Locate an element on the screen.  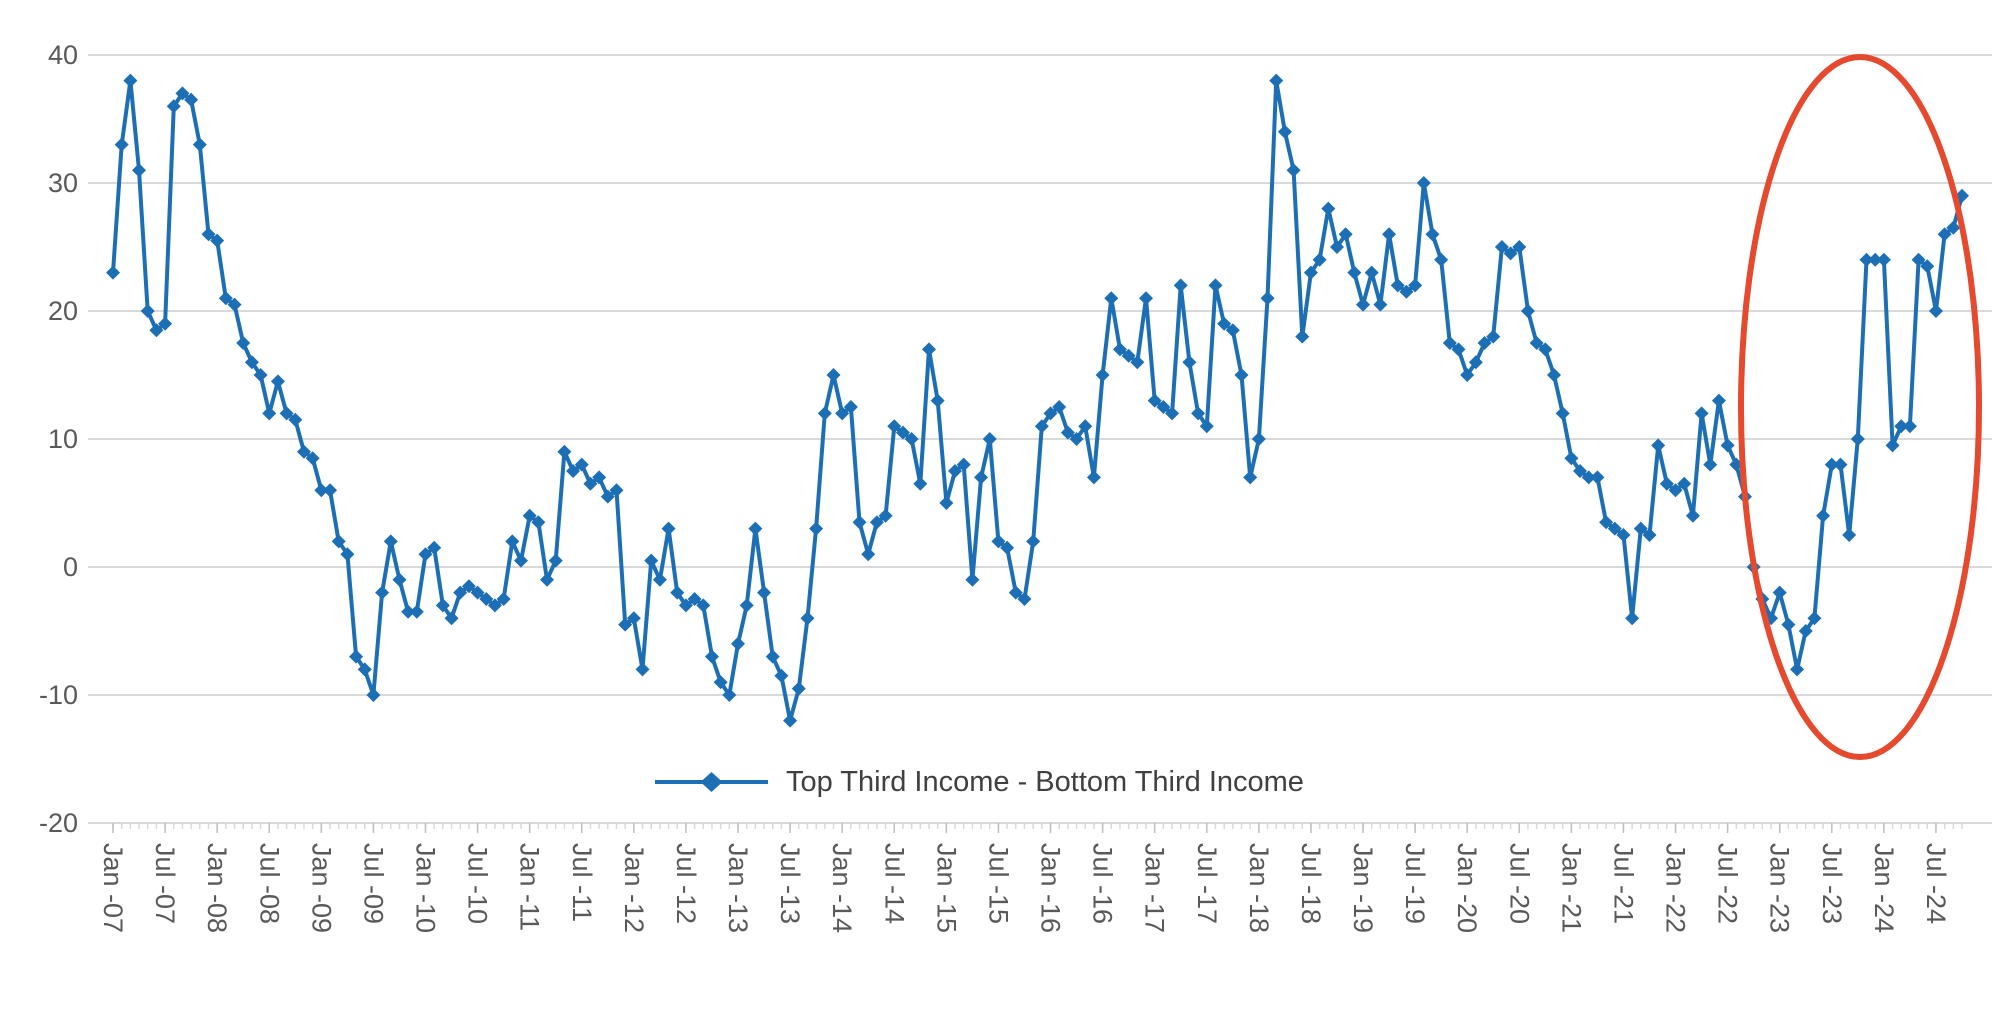
x-axis-tick-label: Jan -12 is located at coordinates (634, 888).